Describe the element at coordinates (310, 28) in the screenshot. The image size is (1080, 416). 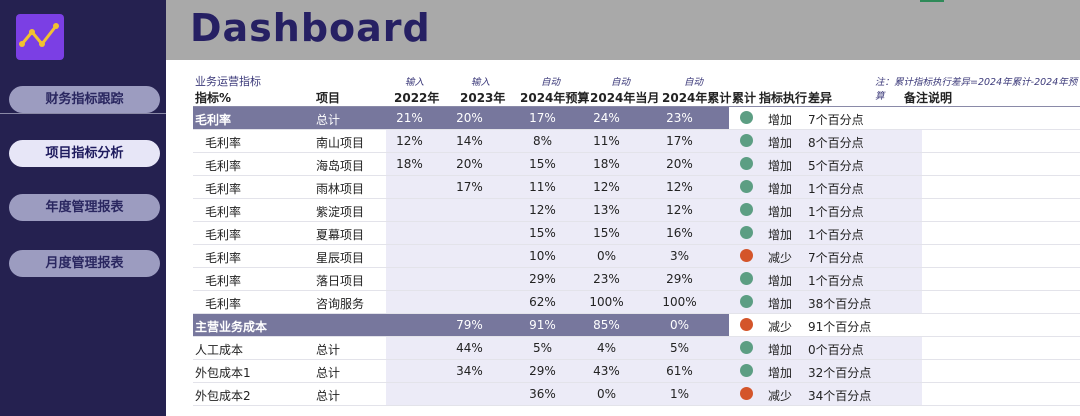
I see `page-title: Dashboard` at that location.